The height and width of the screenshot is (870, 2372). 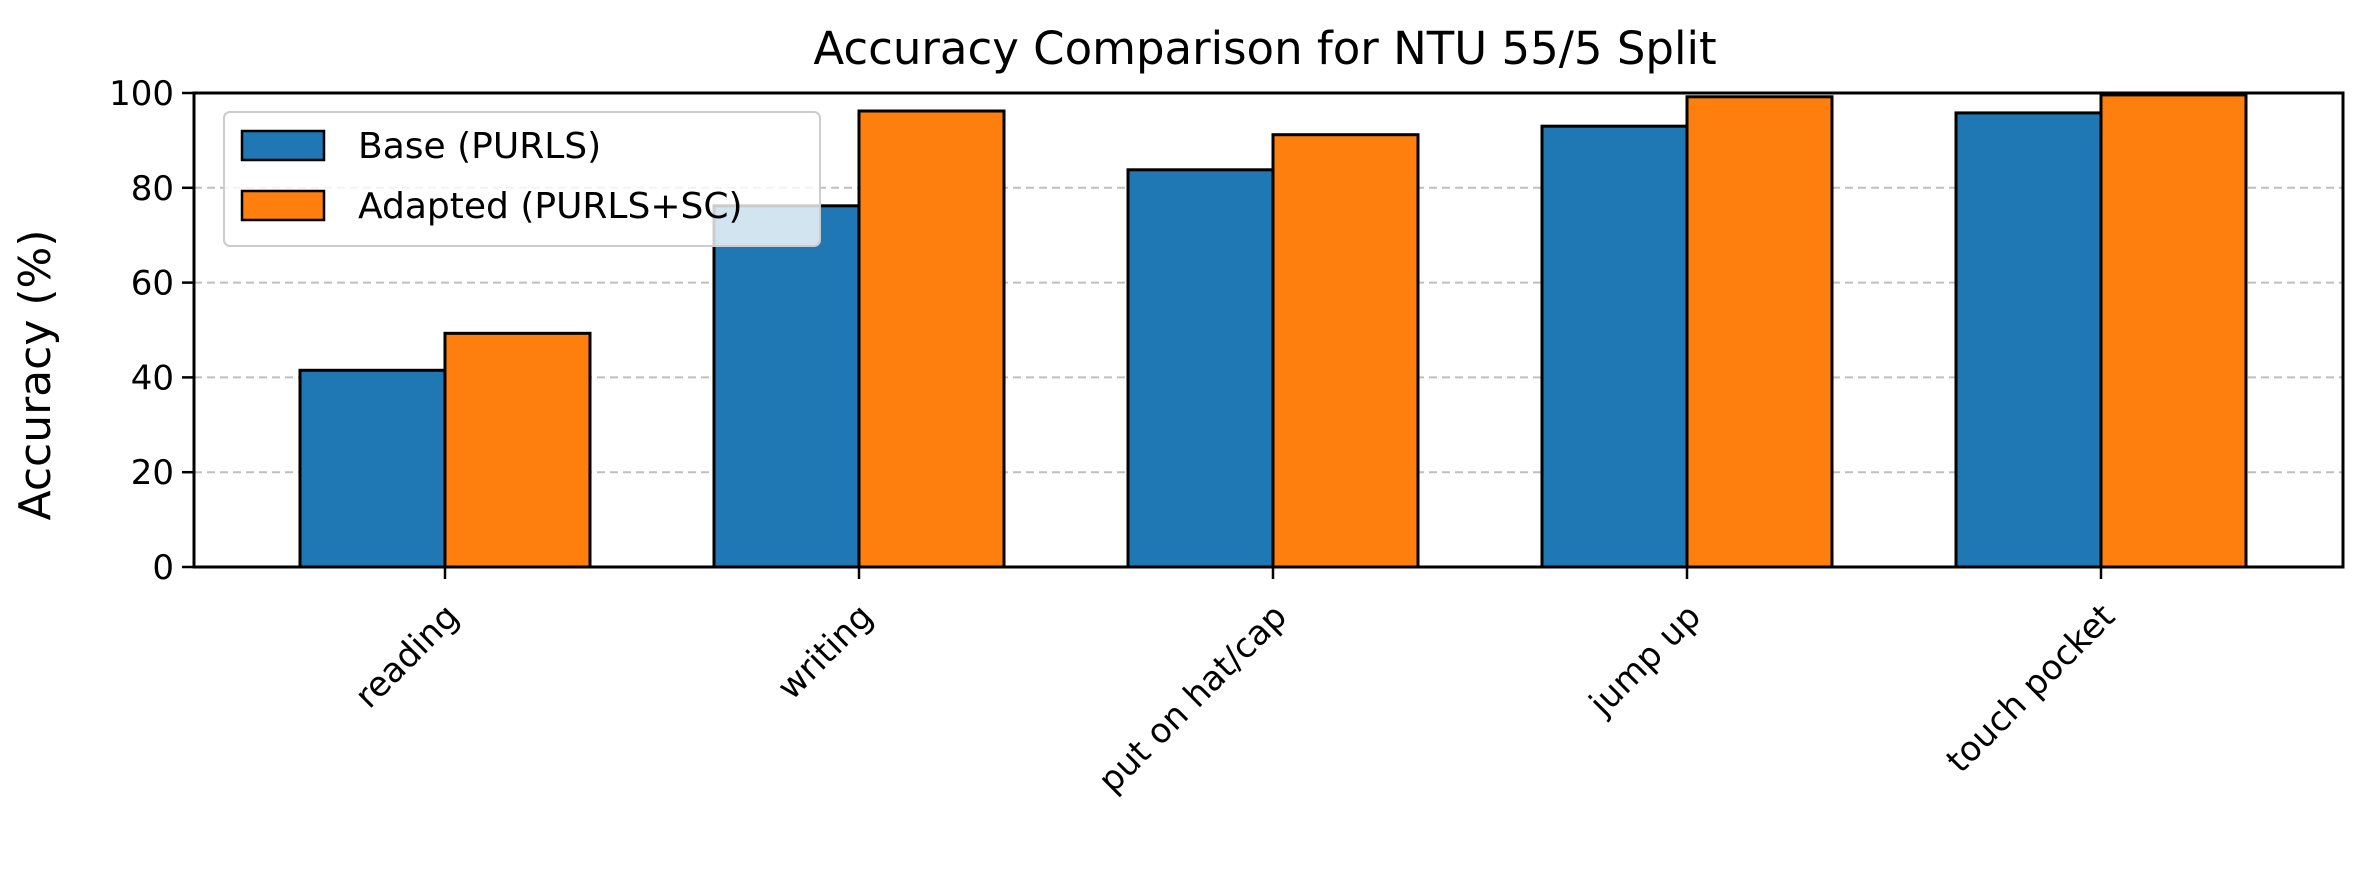 I want to click on legend-swatch-base, so click(x=283, y=145).